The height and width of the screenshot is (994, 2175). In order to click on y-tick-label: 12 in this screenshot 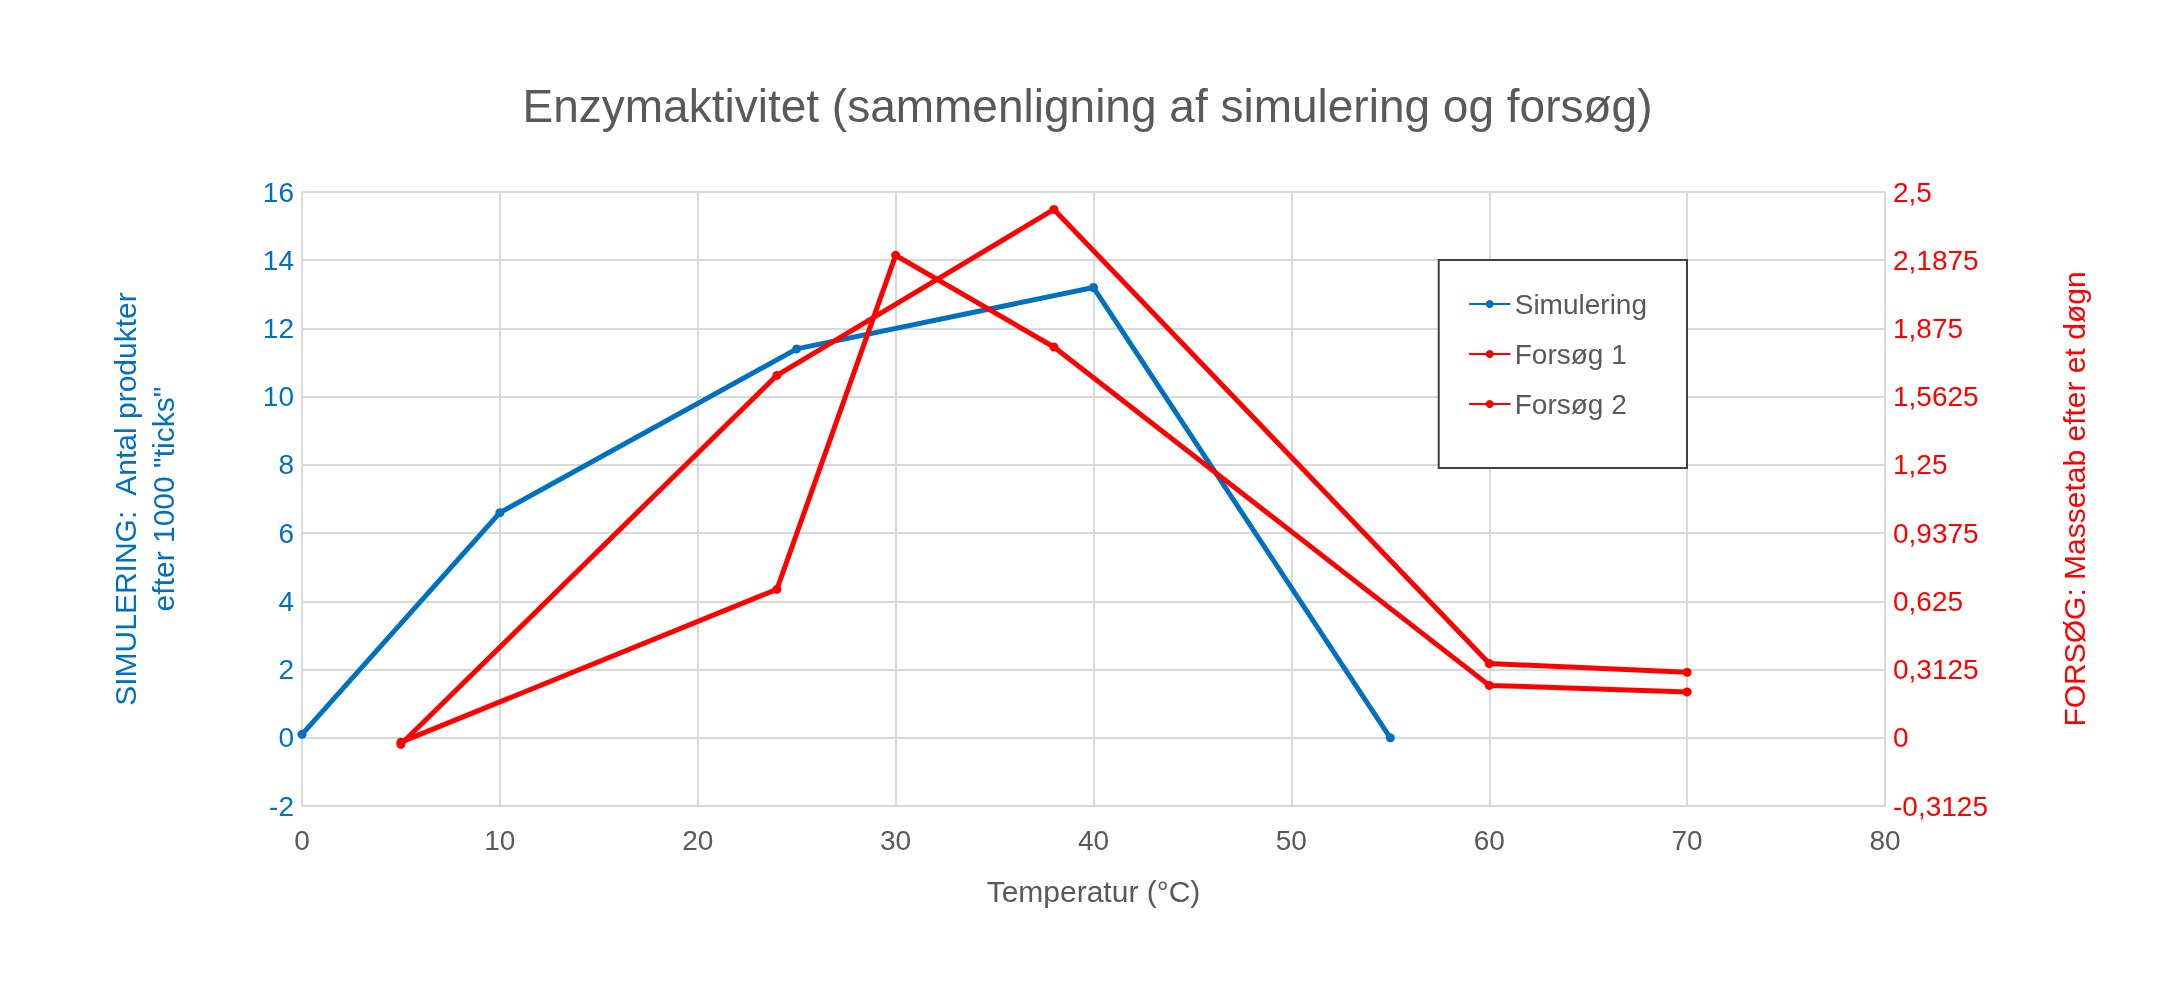, I will do `click(278, 328)`.